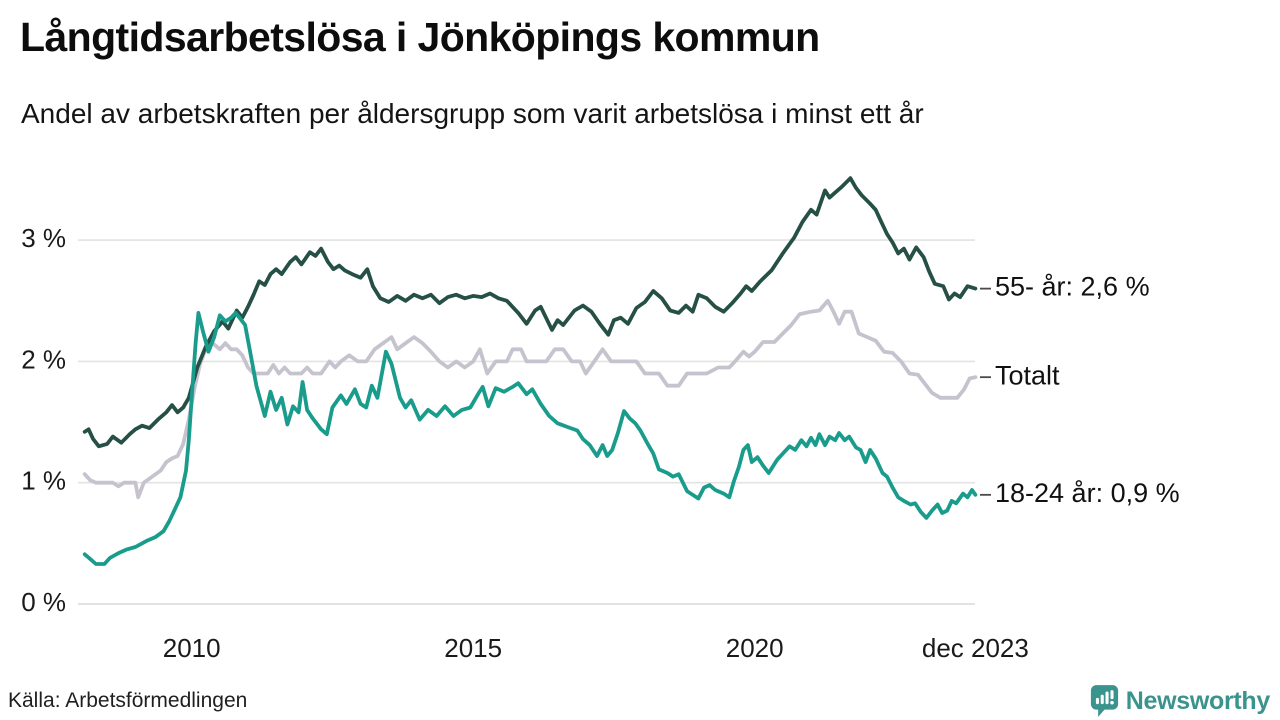 The height and width of the screenshot is (720, 1280). I want to click on source-note: Källa: Arbetsförmedlingen, so click(128, 700).